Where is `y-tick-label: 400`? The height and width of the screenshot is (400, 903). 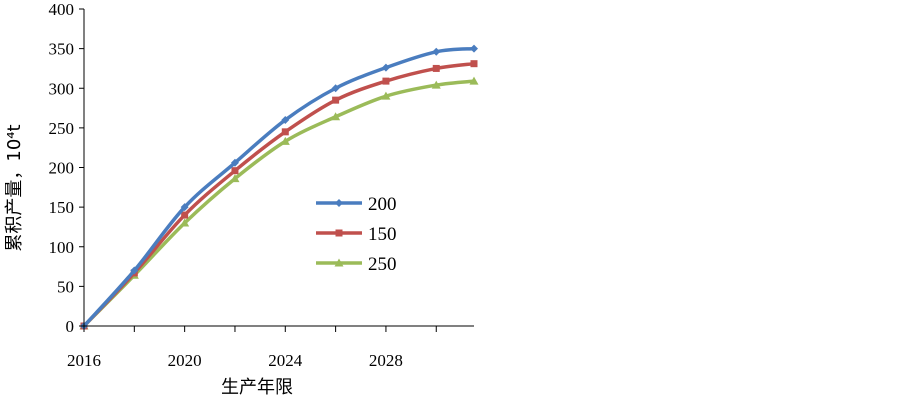 y-tick-label: 400 is located at coordinates (62, 9).